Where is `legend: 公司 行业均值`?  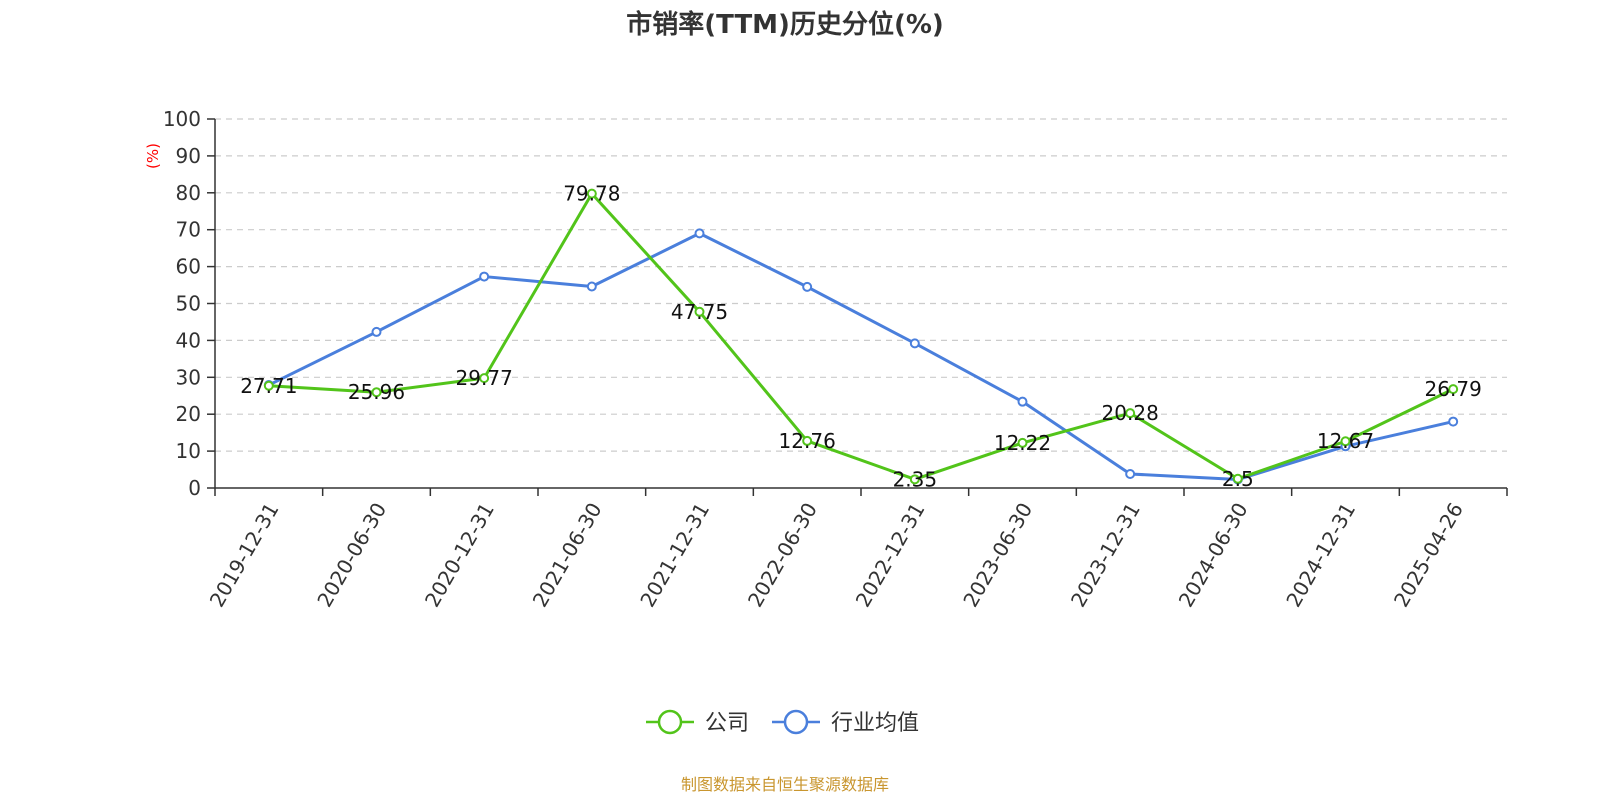
legend: 公司 行业均值 is located at coordinates (782, 722).